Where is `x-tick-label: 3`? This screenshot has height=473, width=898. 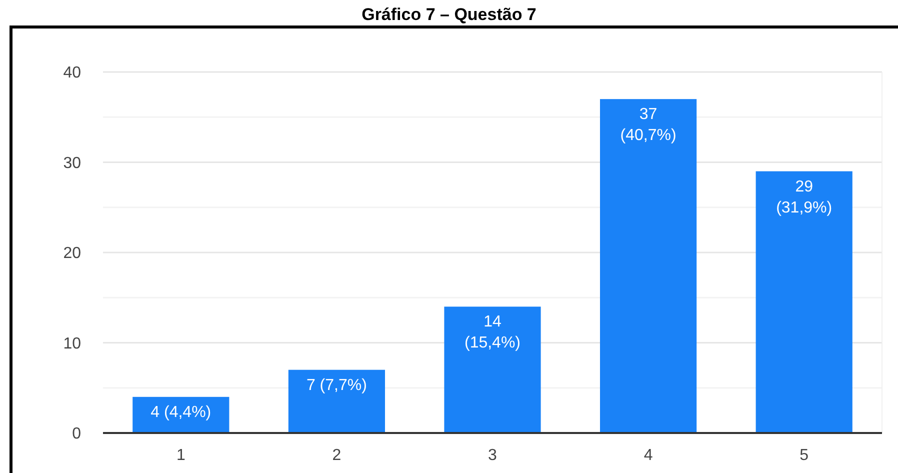
x-tick-label: 3 is located at coordinates (493, 455).